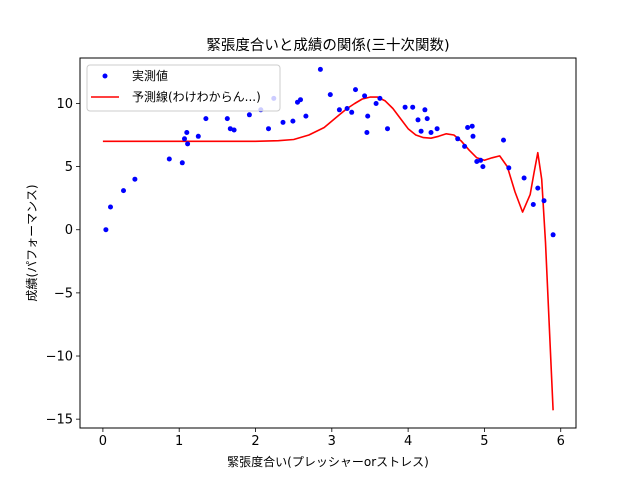 The height and width of the screenshot is (480, 640). I want to click on x-tick-label: 5, so click(484, 441).